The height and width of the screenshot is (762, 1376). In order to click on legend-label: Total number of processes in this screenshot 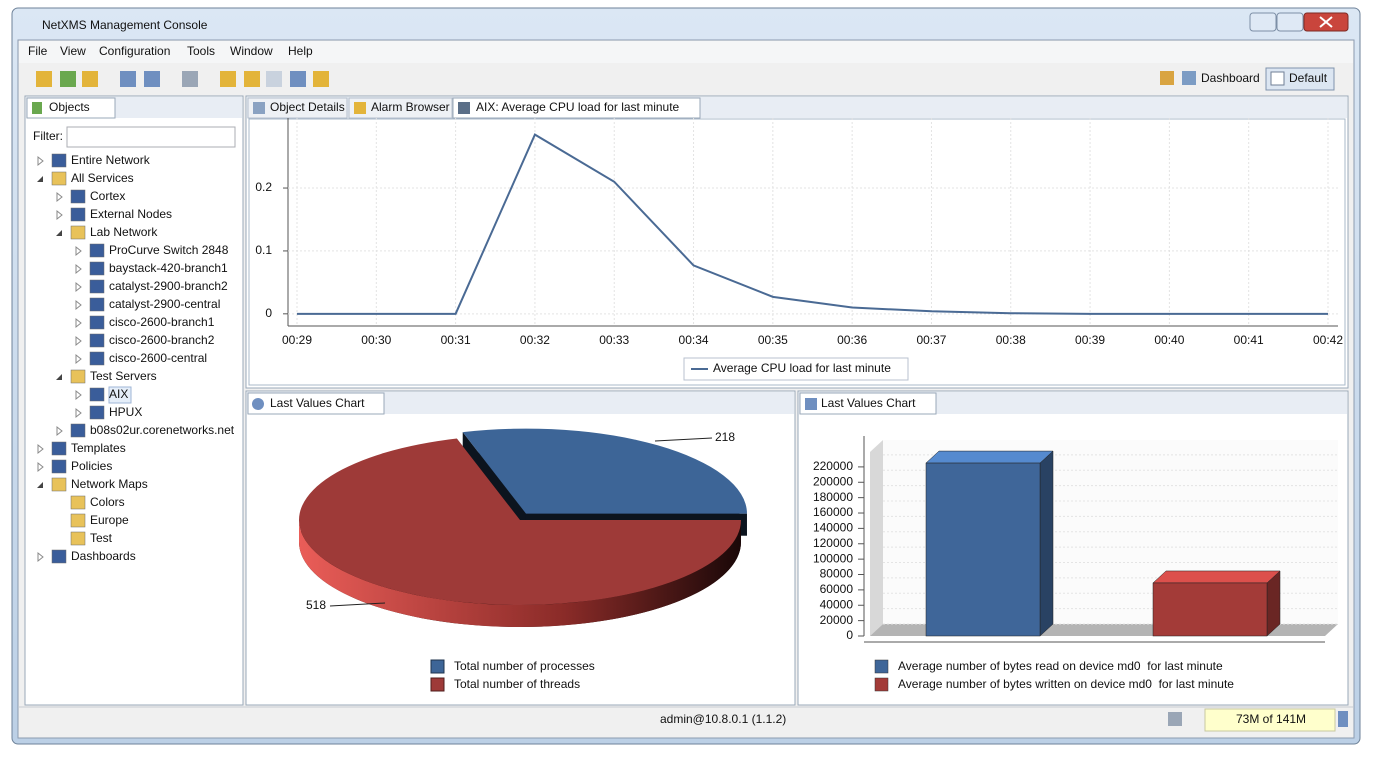, I will do `click(524, 666)`.